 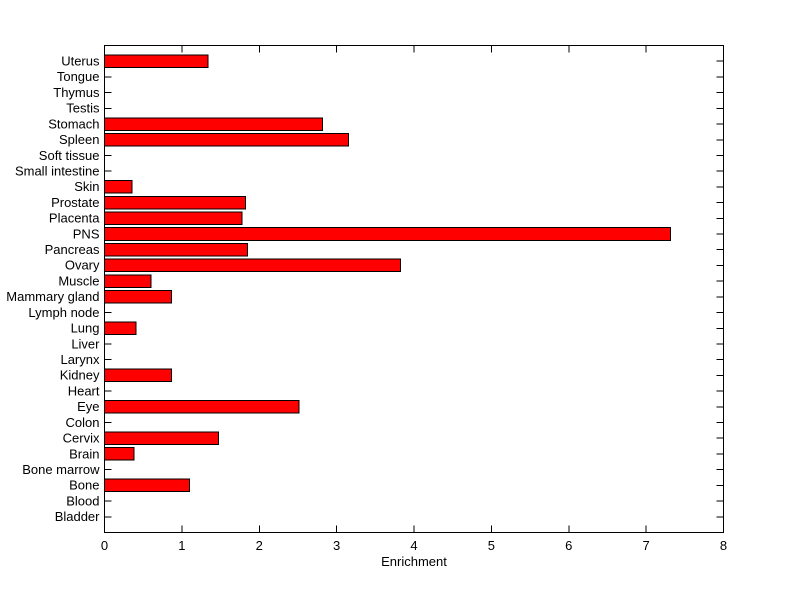 I want to click on svg-text: Placenta, so click(x=74, y=218).